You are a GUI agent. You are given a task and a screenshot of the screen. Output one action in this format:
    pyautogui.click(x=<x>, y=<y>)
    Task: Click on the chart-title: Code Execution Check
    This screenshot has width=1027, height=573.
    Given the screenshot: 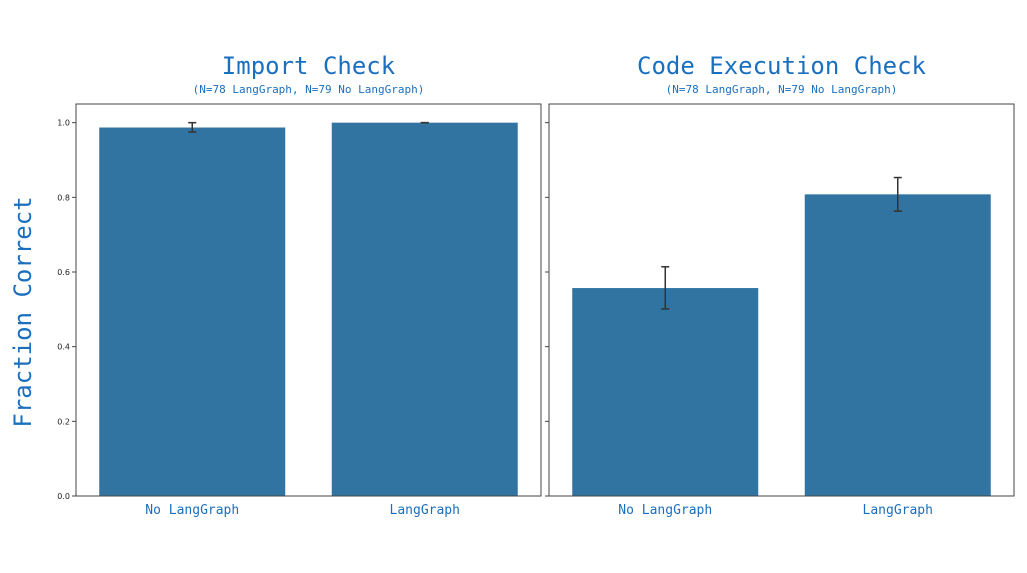 What is the action you would take?
    pyautogui.click(x=782, y=66)
    